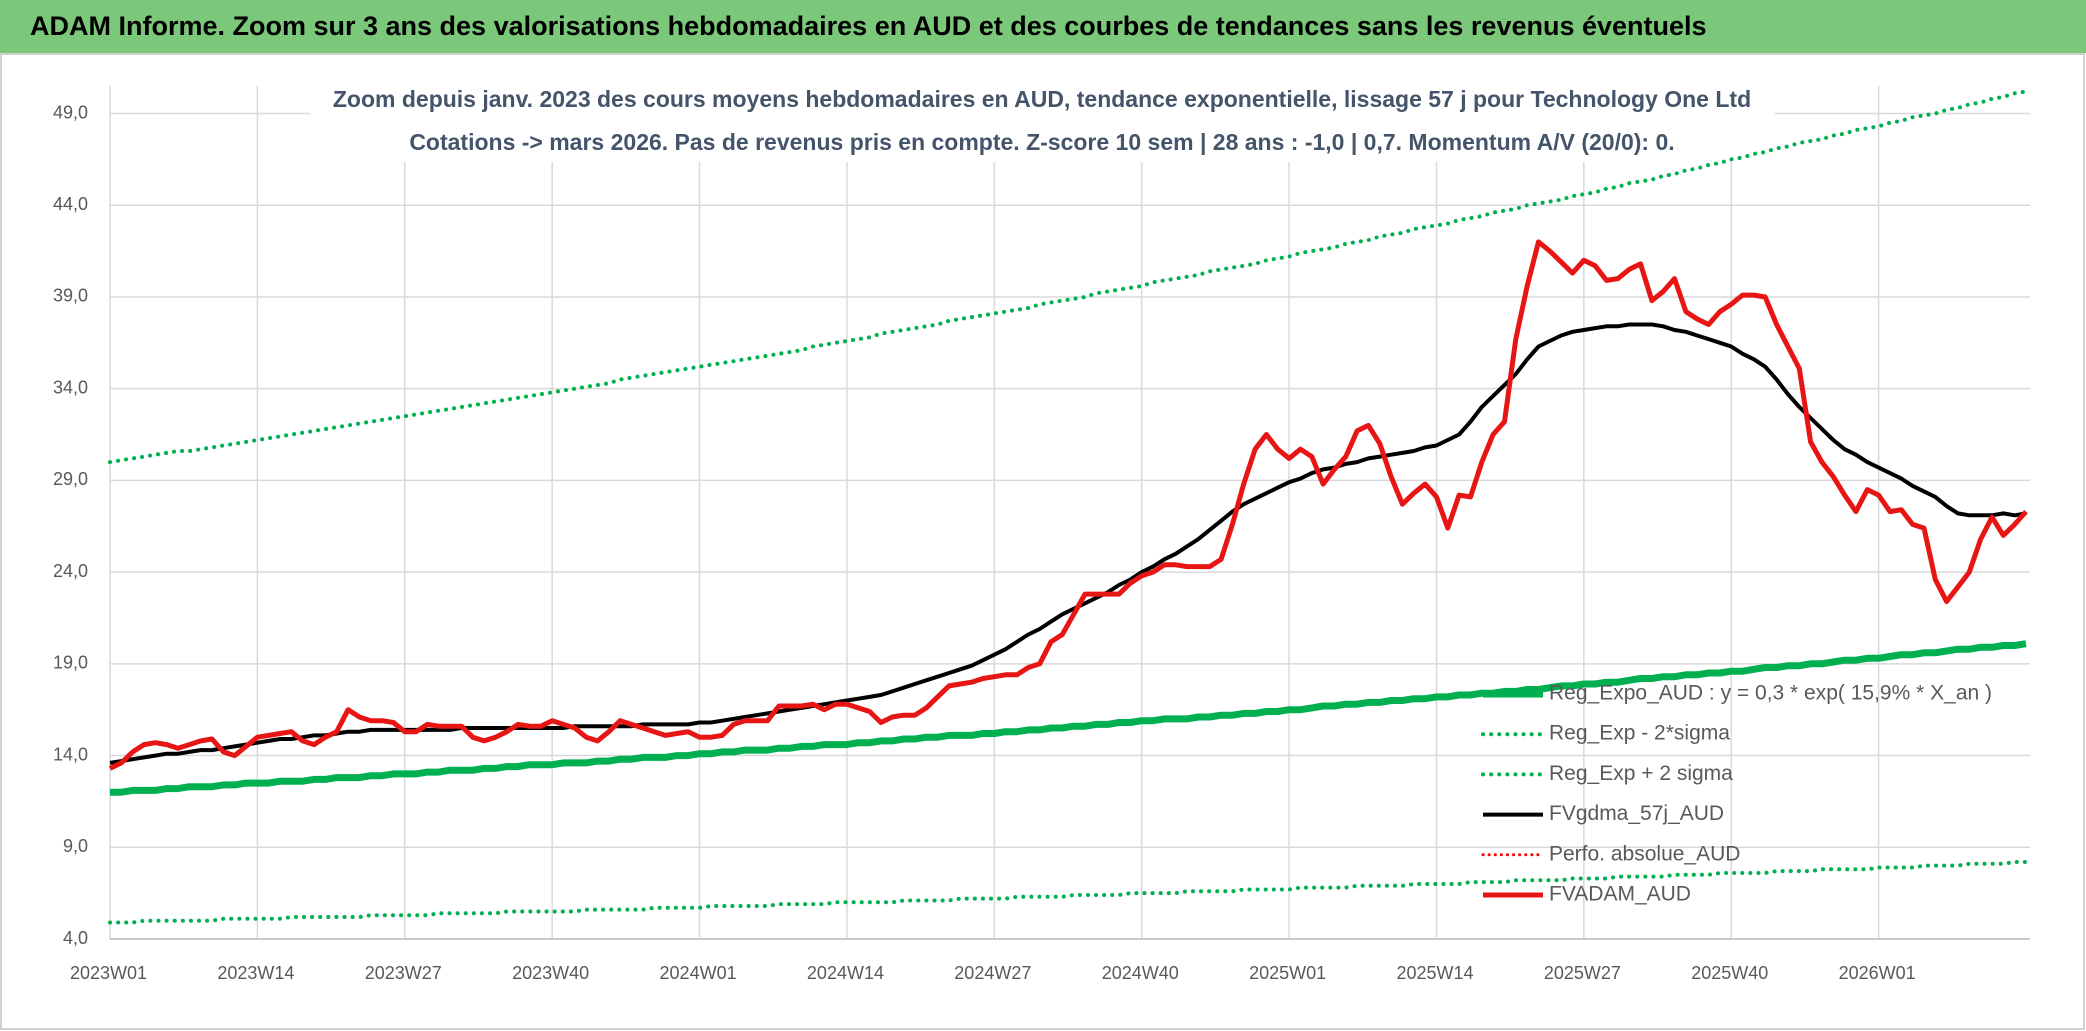  What do you see at coordinates (1644, 853) in the screenshot?
I see `legend-label: Perfo. absolue_AUD` at bounding box center [1644, 853].